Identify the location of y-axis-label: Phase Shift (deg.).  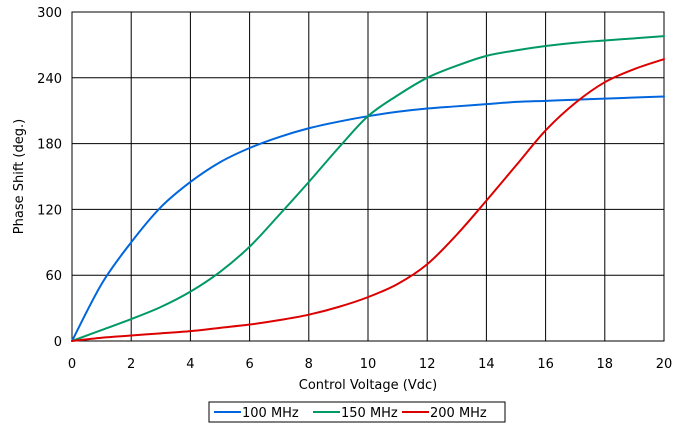
(19, 176).